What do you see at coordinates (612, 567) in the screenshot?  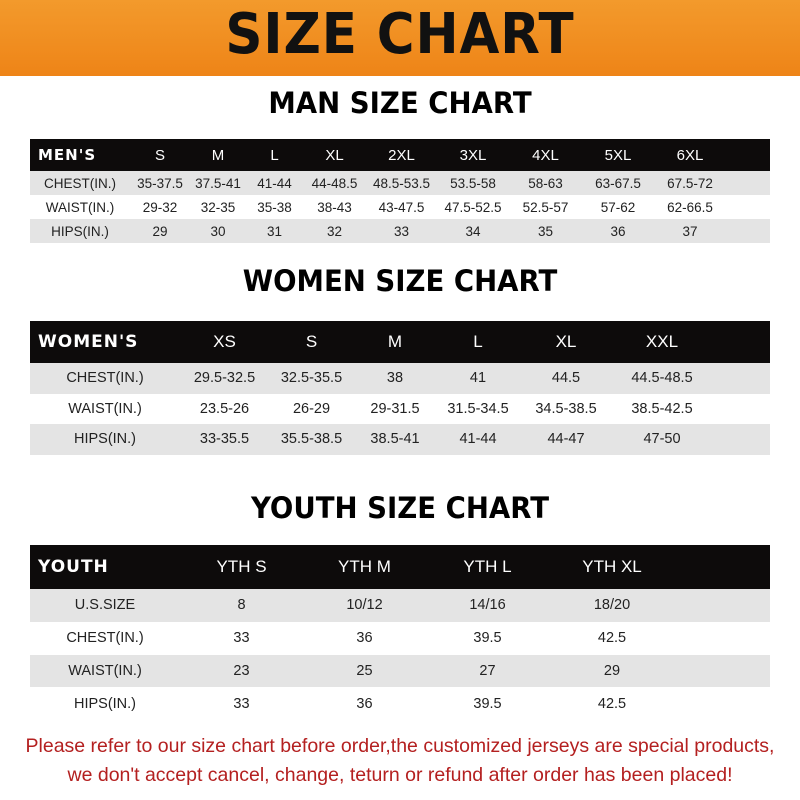 I see `size-header-cell: YTH XL` at bounding box center [612, 567].